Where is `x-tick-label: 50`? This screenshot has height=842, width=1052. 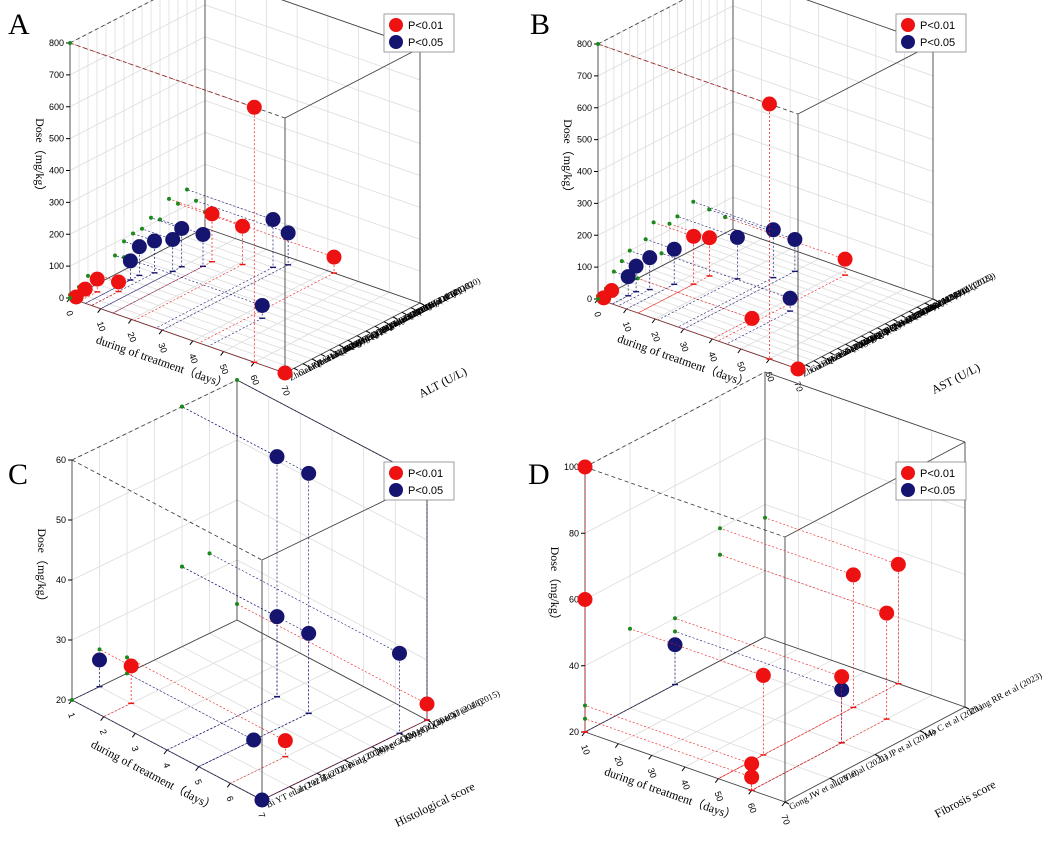 x-tick-label: 50 is located at coordinates (718, 796).